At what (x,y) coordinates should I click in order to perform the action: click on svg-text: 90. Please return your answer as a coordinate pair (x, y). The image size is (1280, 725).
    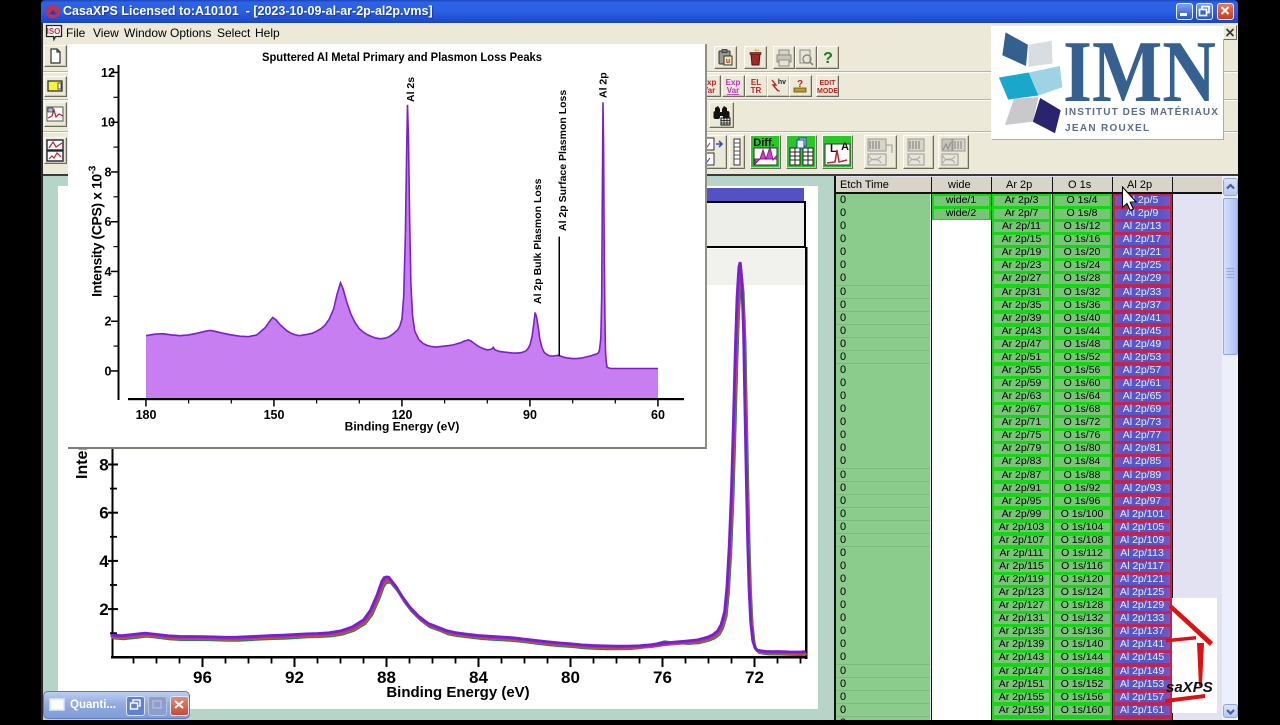
    Looking at the image, I should click on (530, 415).